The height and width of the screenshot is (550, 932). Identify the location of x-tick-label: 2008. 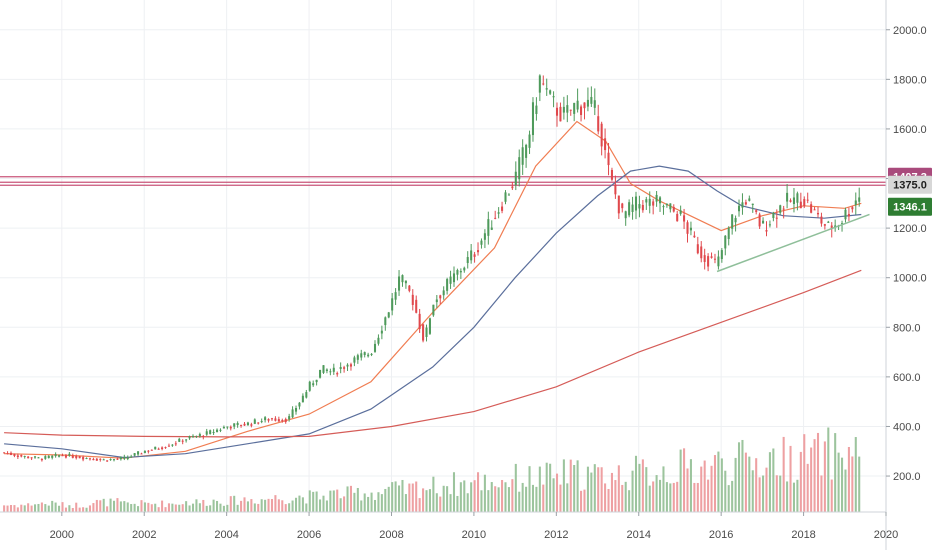
(391, 535).